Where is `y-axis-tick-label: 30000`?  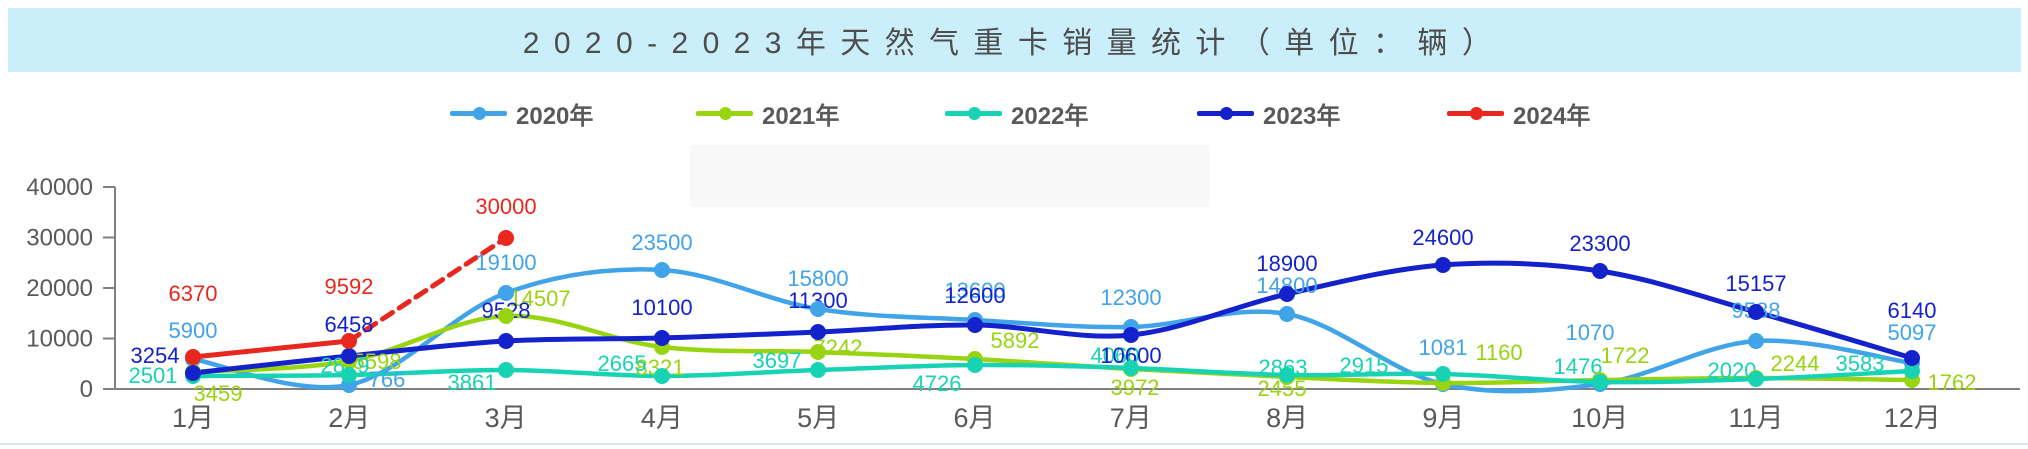
y-axis-tick-label: 30000 is located at coordinates (59, 238).